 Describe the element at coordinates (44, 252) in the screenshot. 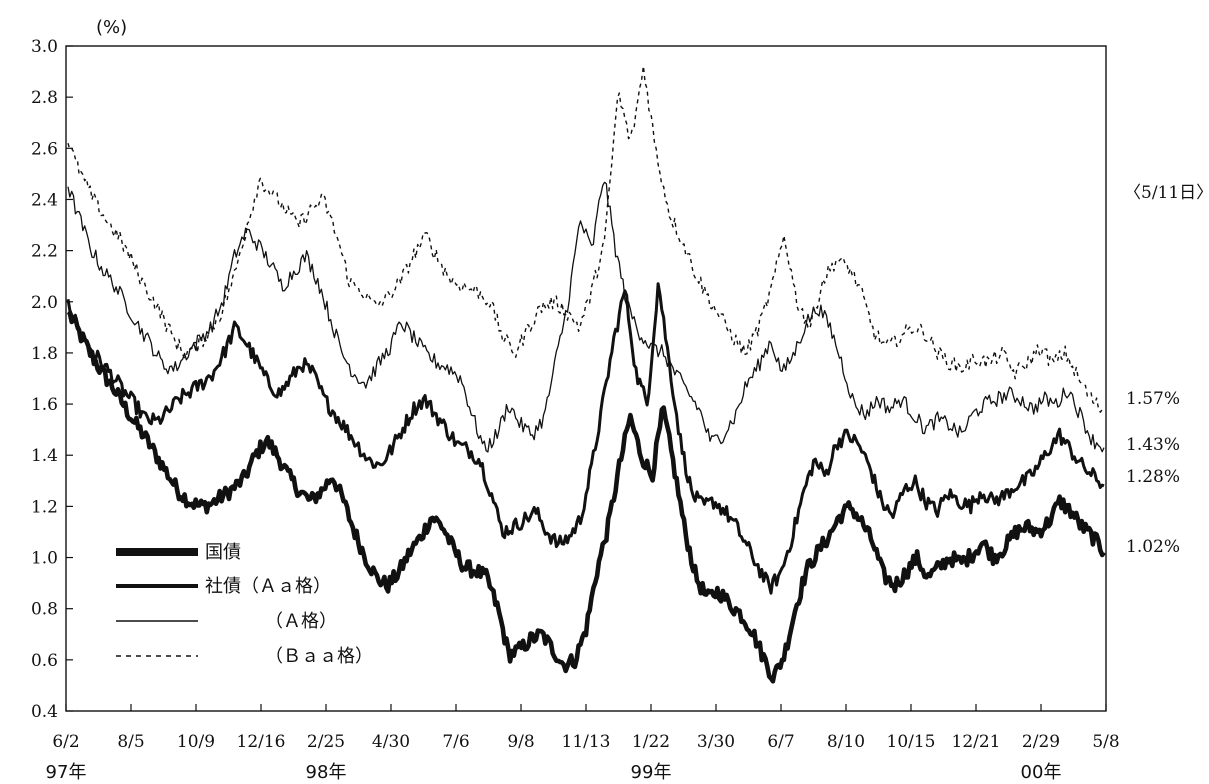

I see `y-tick-label: 2.2` at that location.